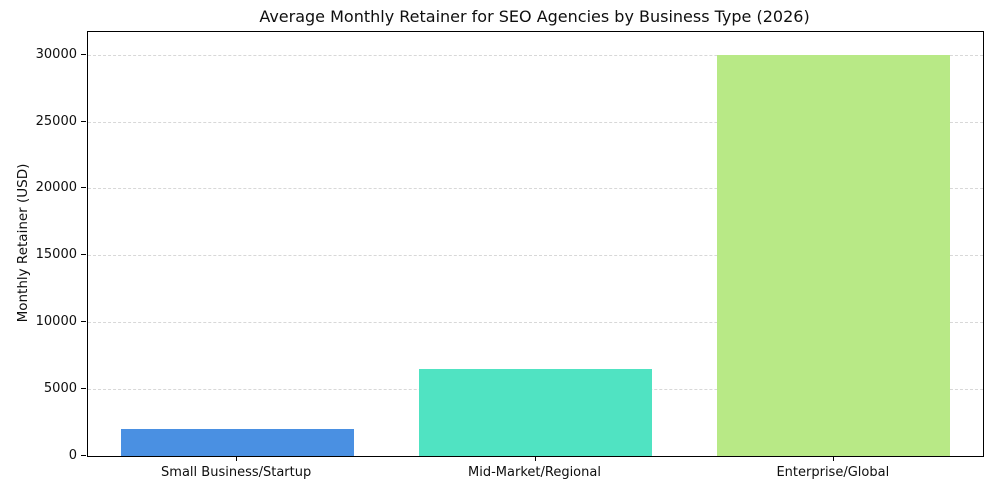 Image resolution: width=989 pixels, height=490 pixels. What do you see at coordinates (535, 412) in the screenshot?
I see `bar-mid-market-regional` at bounding box center [535, 412].